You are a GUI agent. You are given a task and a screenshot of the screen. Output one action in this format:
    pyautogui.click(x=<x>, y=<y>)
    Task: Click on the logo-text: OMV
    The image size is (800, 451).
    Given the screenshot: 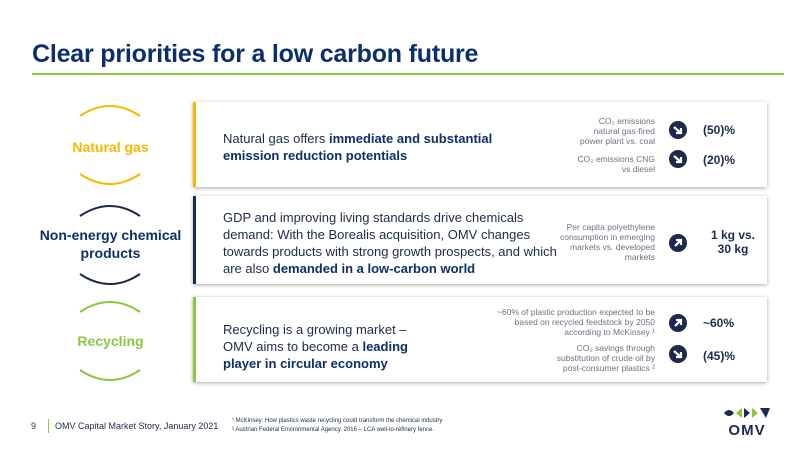 What is the action you would take?
    pyautogui.click(x=747, y=430)
    